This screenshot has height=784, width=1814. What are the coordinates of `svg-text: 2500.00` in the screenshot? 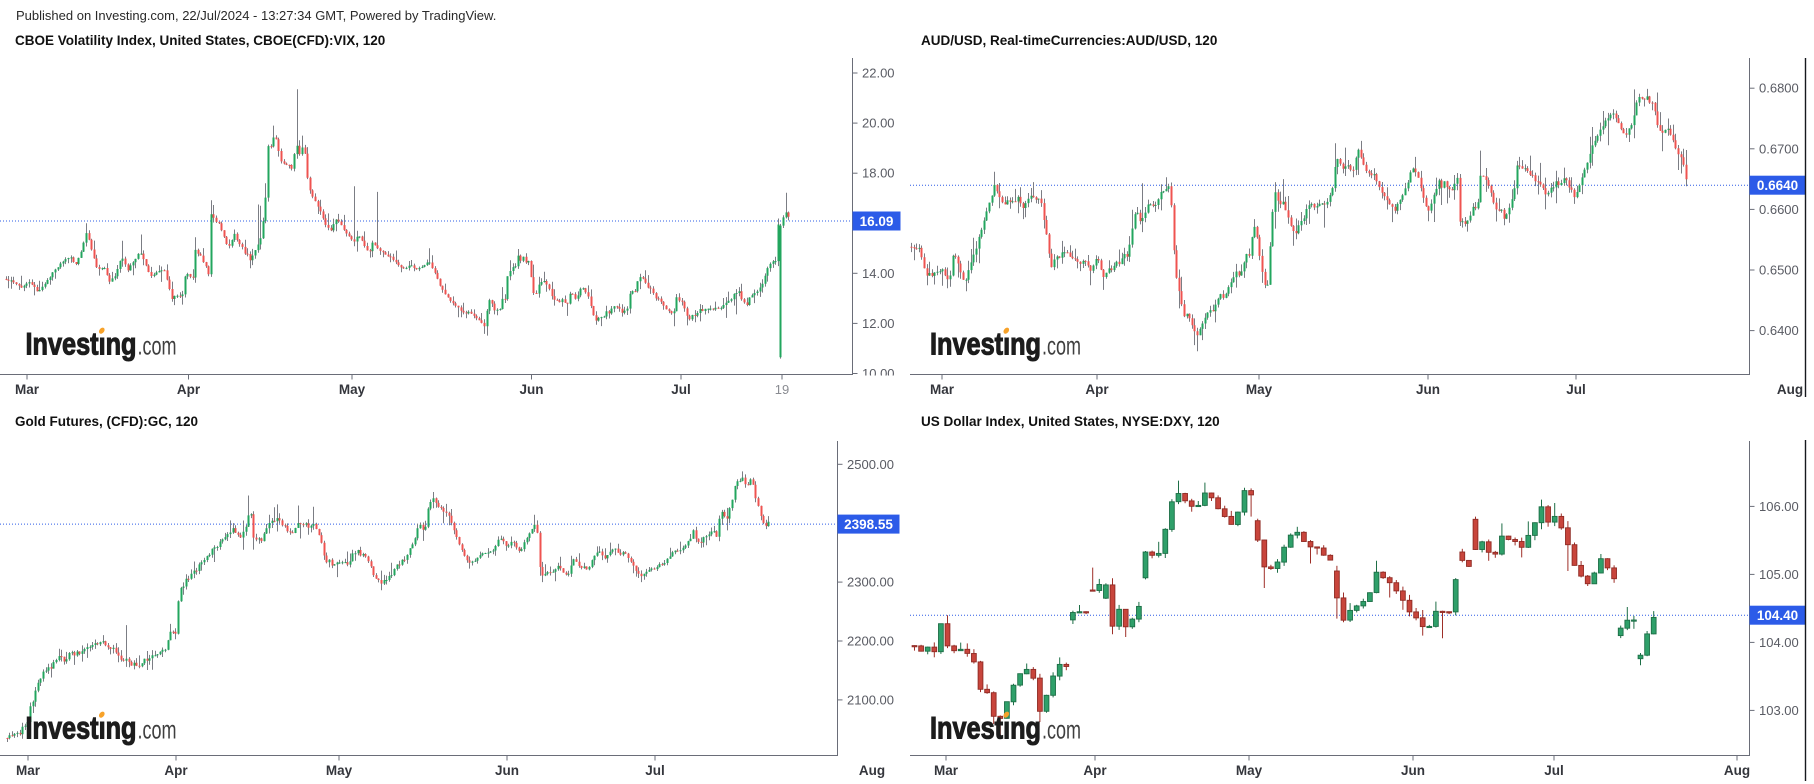 It's located at (870, 464).